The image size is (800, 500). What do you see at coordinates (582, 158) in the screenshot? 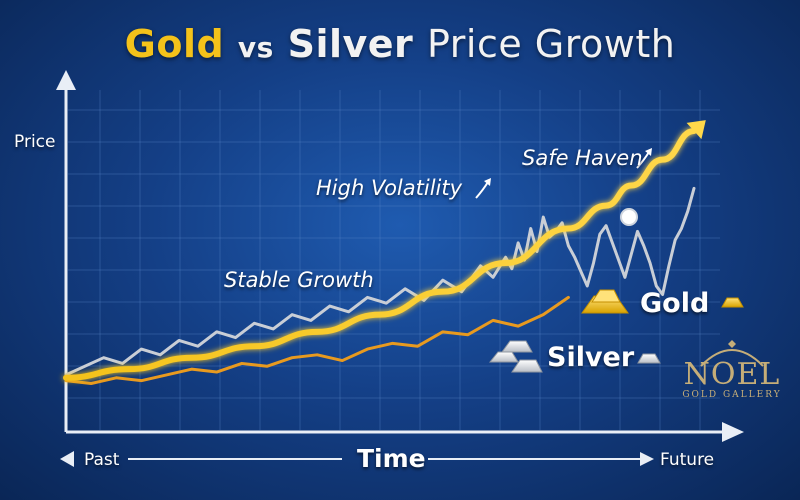
I see `annotation-safe-haven: Safe Haven` at bounding box center [582, 158].